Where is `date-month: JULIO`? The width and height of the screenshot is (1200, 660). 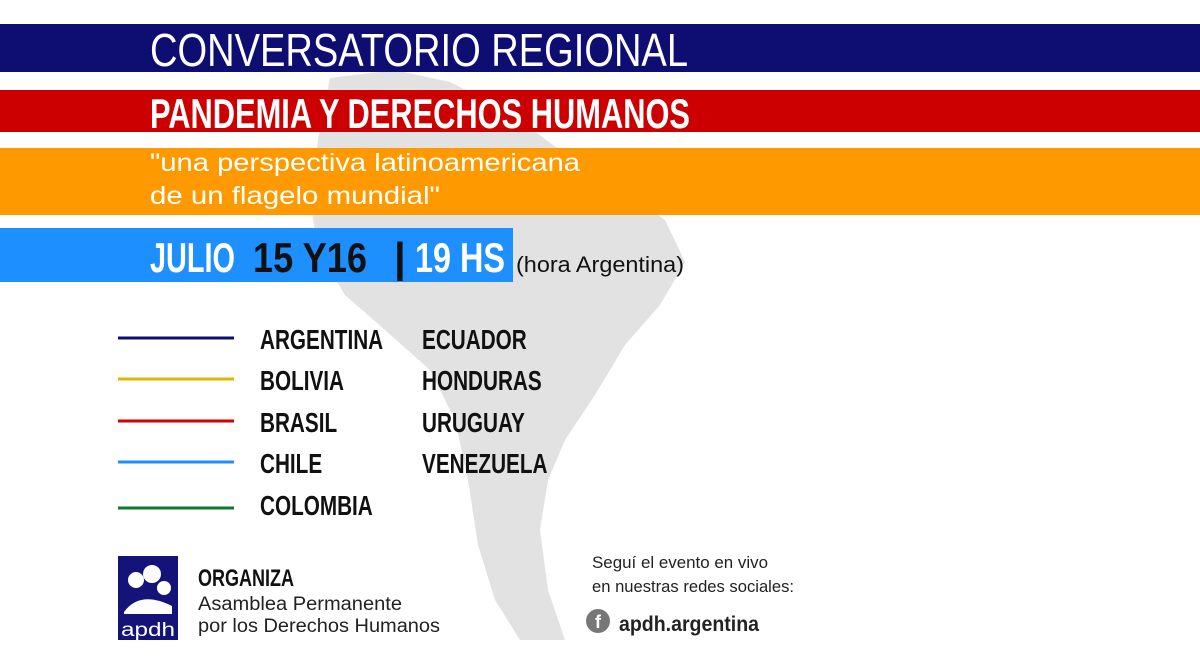
date-month: JULIO is located at coordinates (192, 257).